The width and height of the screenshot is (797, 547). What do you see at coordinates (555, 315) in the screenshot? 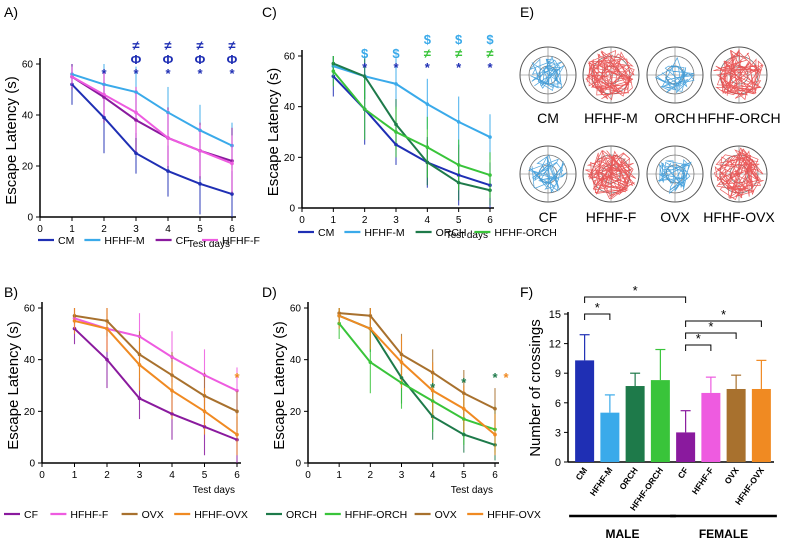
I see `y-tick-label: 15` at bounding box center [555, 315].